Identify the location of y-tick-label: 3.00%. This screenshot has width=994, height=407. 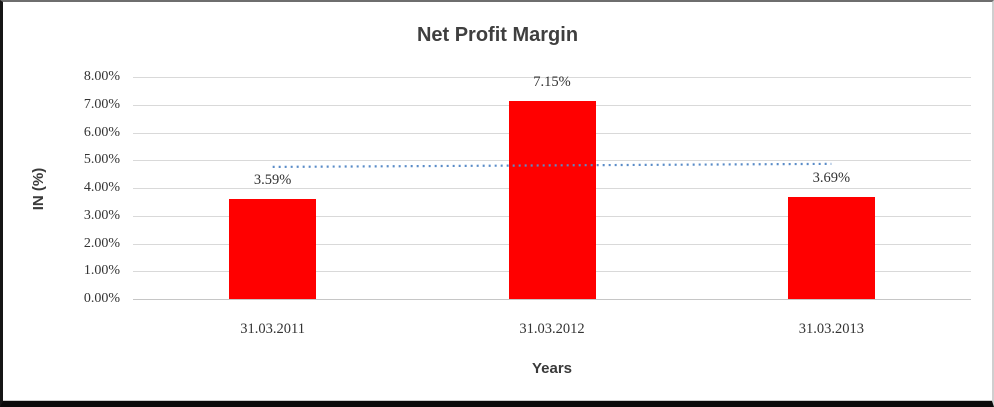
(101, 215).